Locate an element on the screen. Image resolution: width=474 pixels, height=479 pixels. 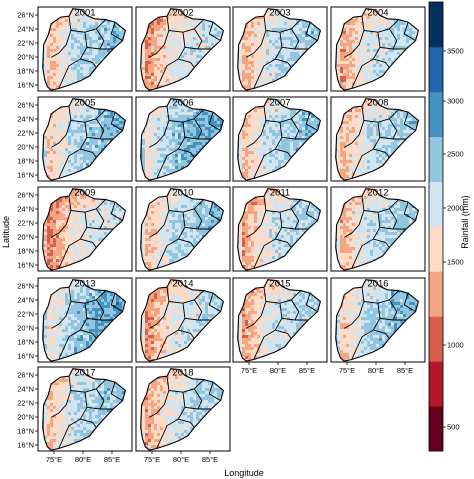
map-panel-2018: 2018 is located at coordinates (183, 409).